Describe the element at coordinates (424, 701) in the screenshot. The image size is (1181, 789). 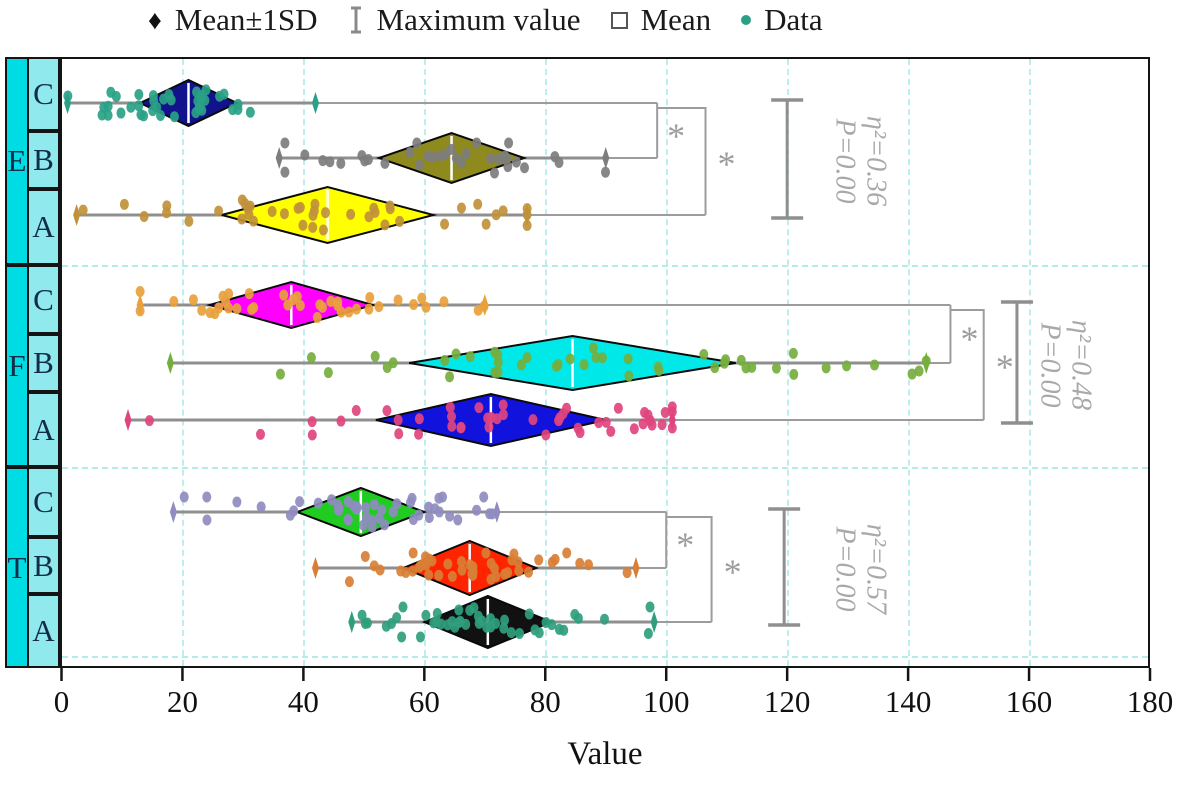
I see `x-tick-label: 60` at that location.